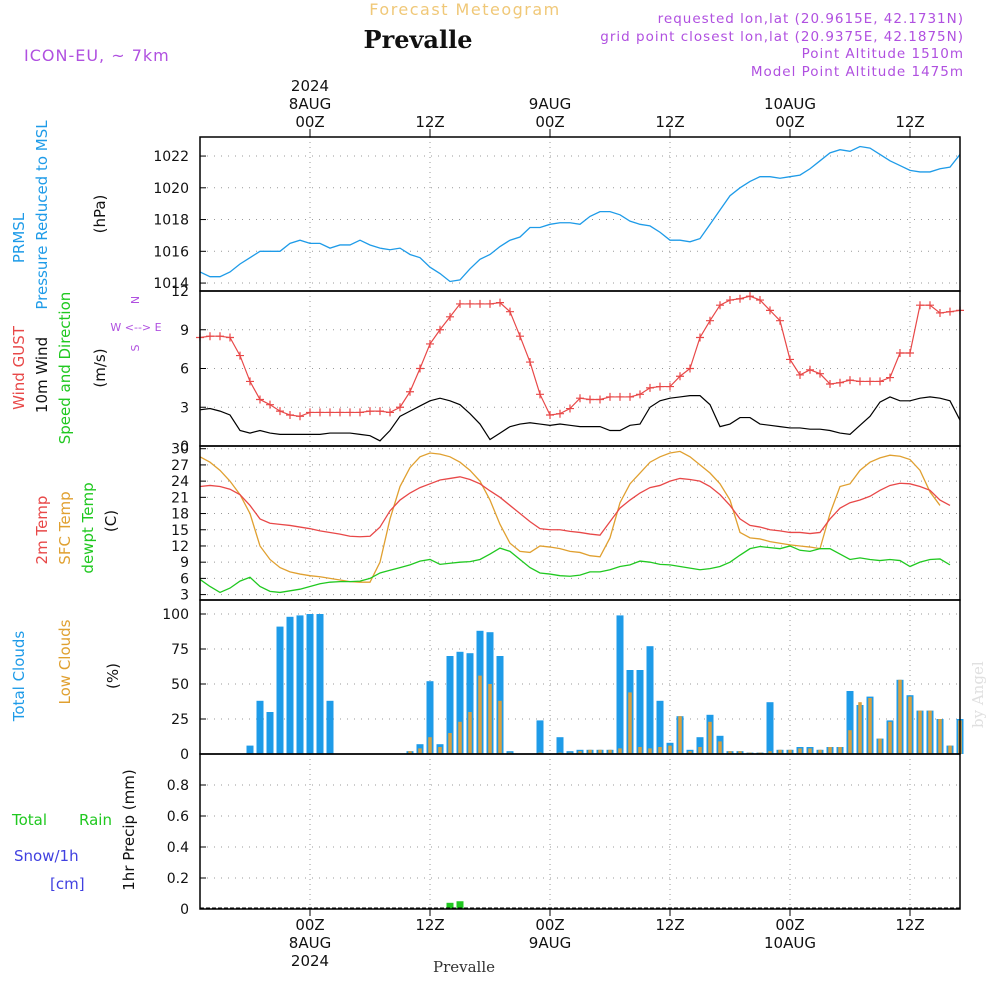 Image resolution: width=1000 pixels, height=1000 pixels. What do you see at coordinates (669, 122) in the screenshot?
I see `top-time-label-hour: 12Z` at bounding box center [669, 122].